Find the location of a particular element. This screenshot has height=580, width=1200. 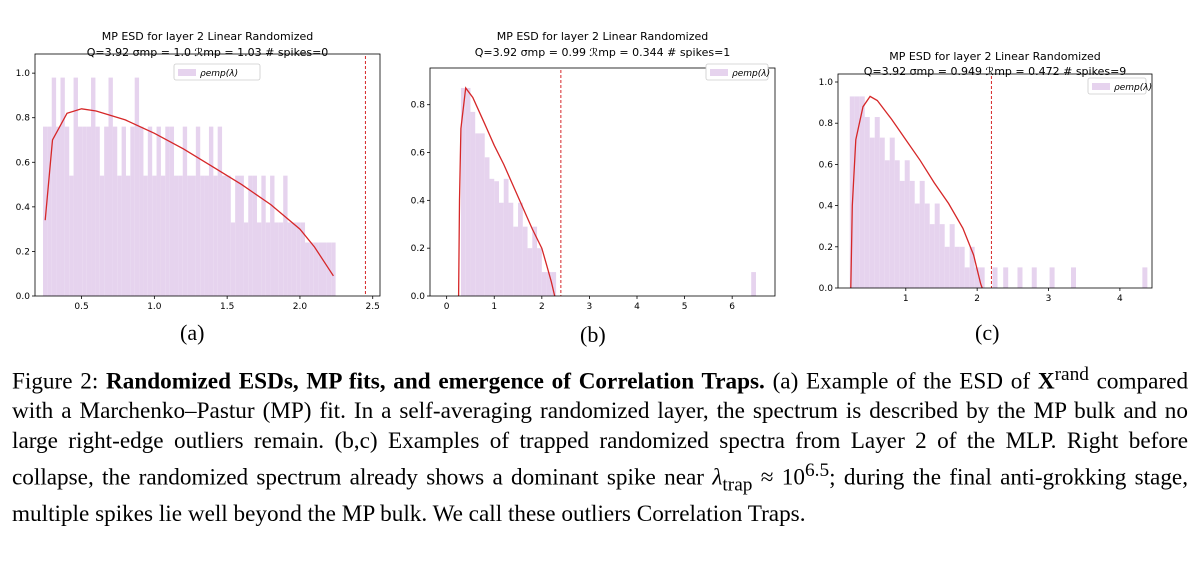

y-tick-label: 0.6 is located at coordinates (23, 163).